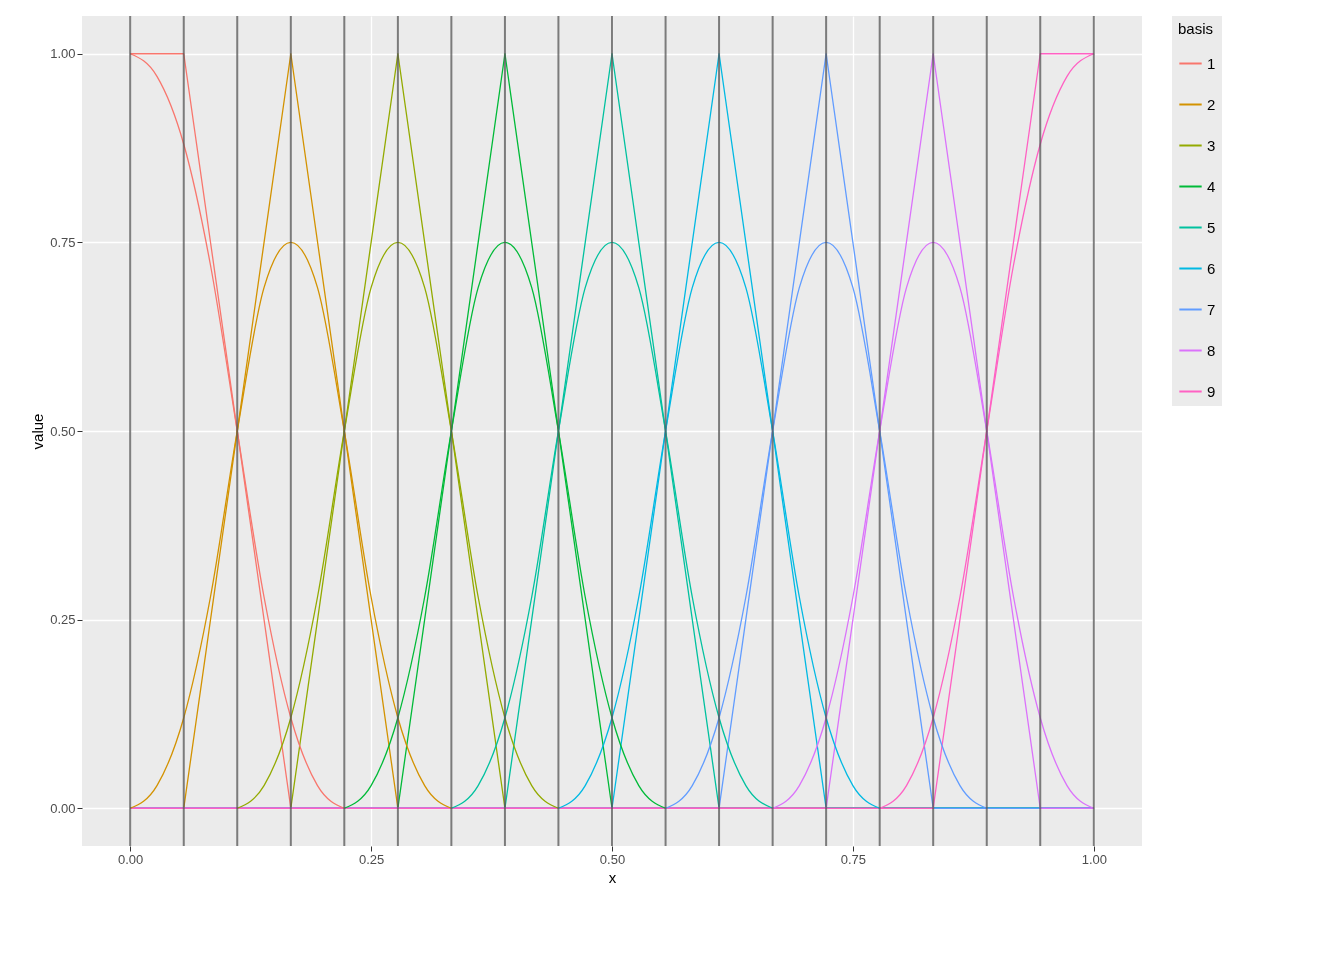  What do you see at coordinates (1211, 104) in the screenshot?
I see `legend-label: 2` at bounding box center [1211, 104].